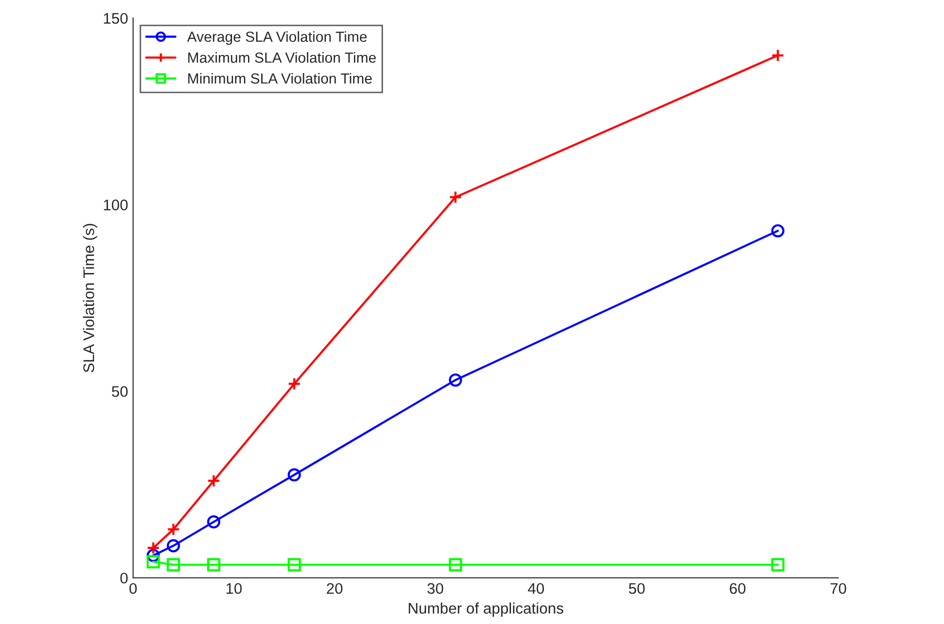 The height and width of the screenshot is (624, 944). I want to click on x-tick-label: 30, so click(435, 588).